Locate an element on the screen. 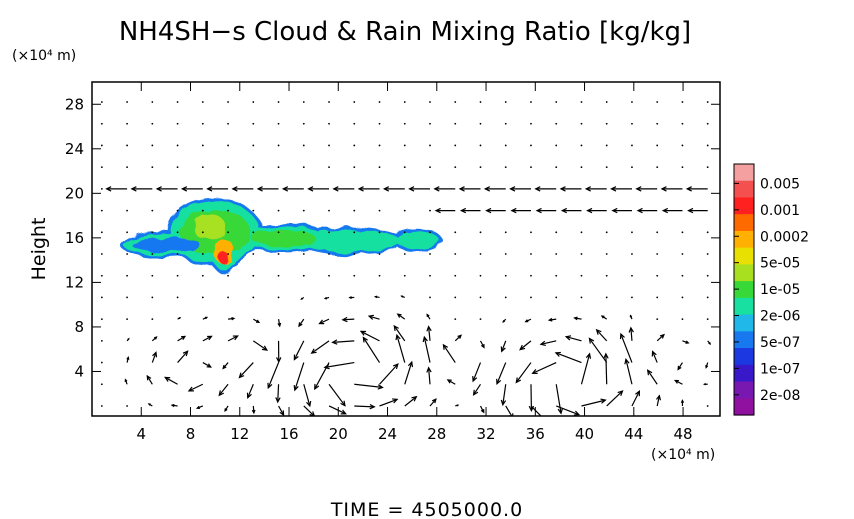 Image resolution: width=854 pixels, height=519 pixels. colorbar-label: 5e-07 is located at coordinates (780, 343).